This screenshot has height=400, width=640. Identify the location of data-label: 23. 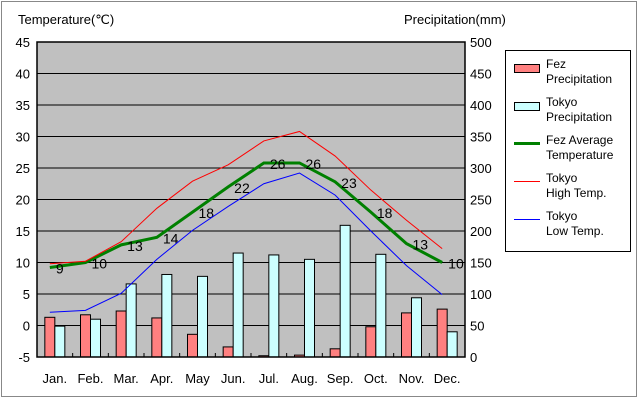
(349, 183).